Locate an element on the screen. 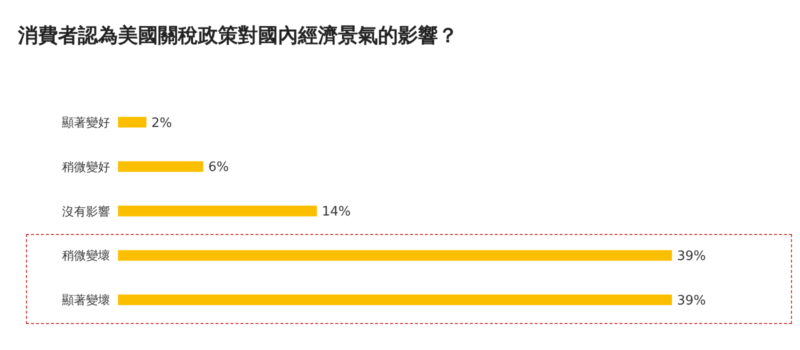 This screenshot has height=350, width=800. chart-title: 消費者認為美國關稅政策對國內經濟景氣的影響？ is located at coordinates (238, 35).